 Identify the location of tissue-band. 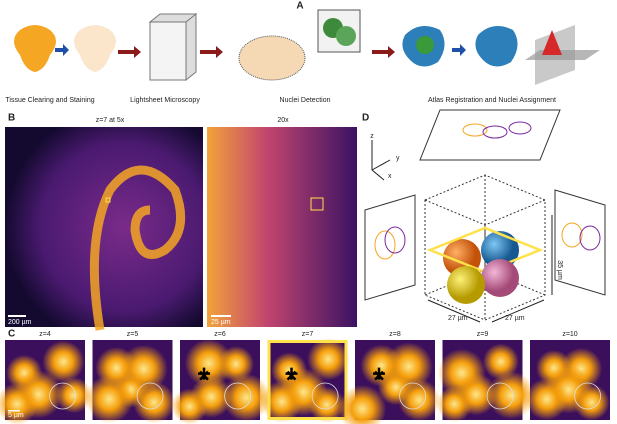
(137, 248).